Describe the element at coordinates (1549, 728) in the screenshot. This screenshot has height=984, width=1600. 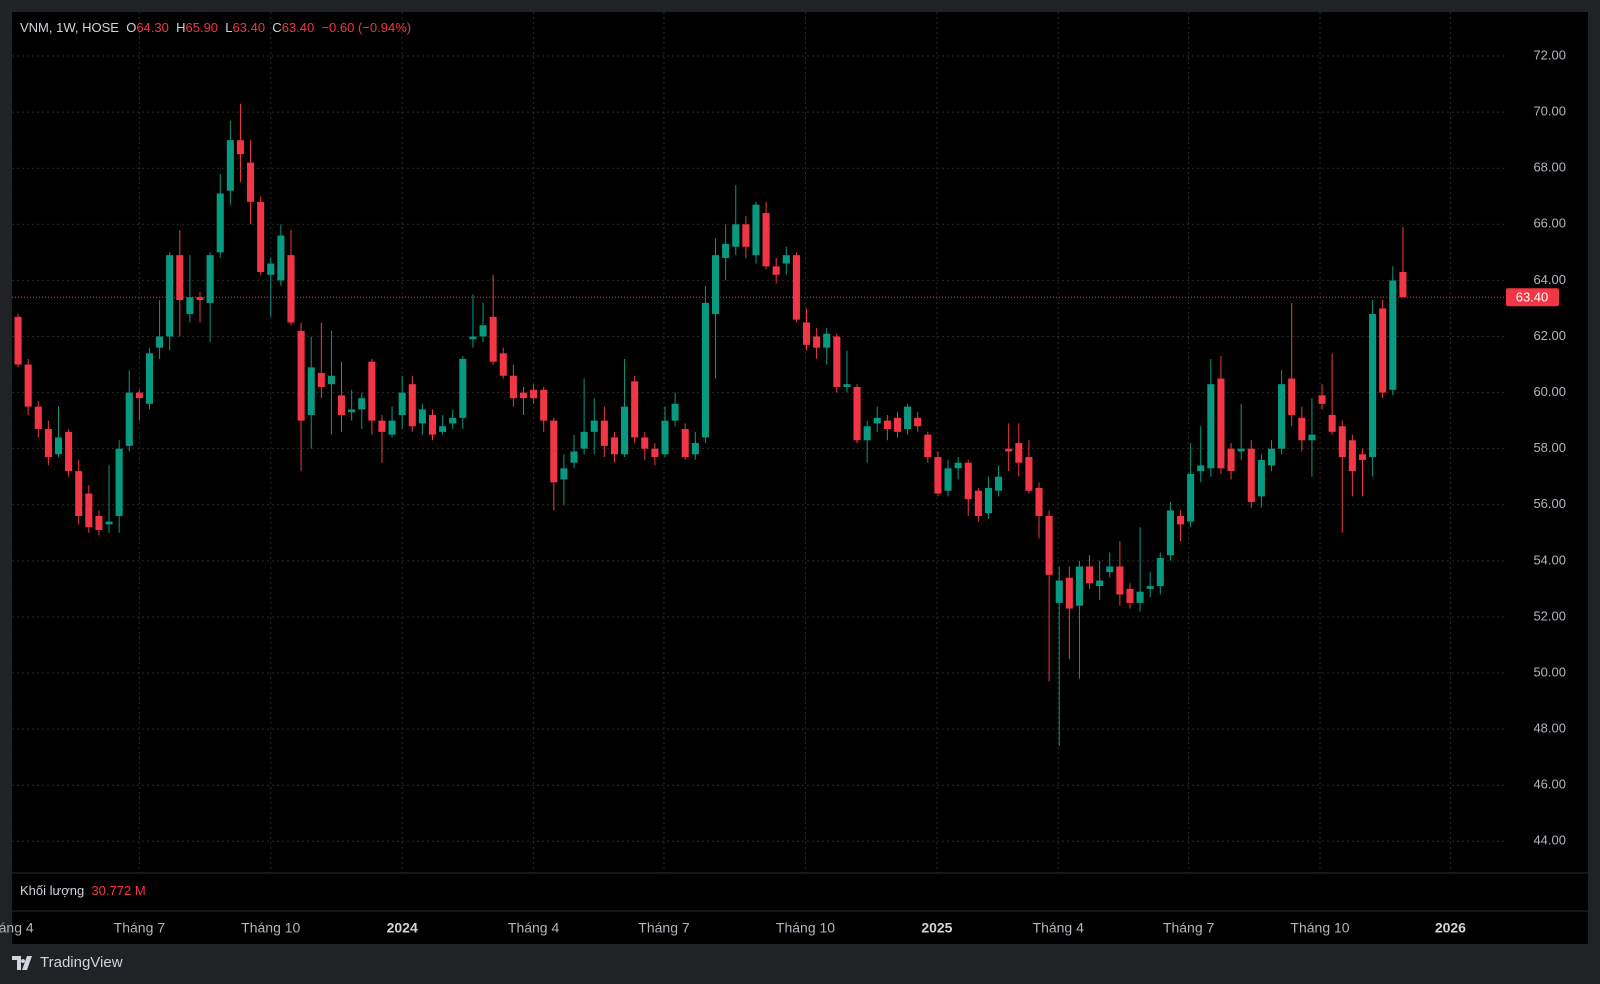
I see `y-tick-label: 48.00` at that location.